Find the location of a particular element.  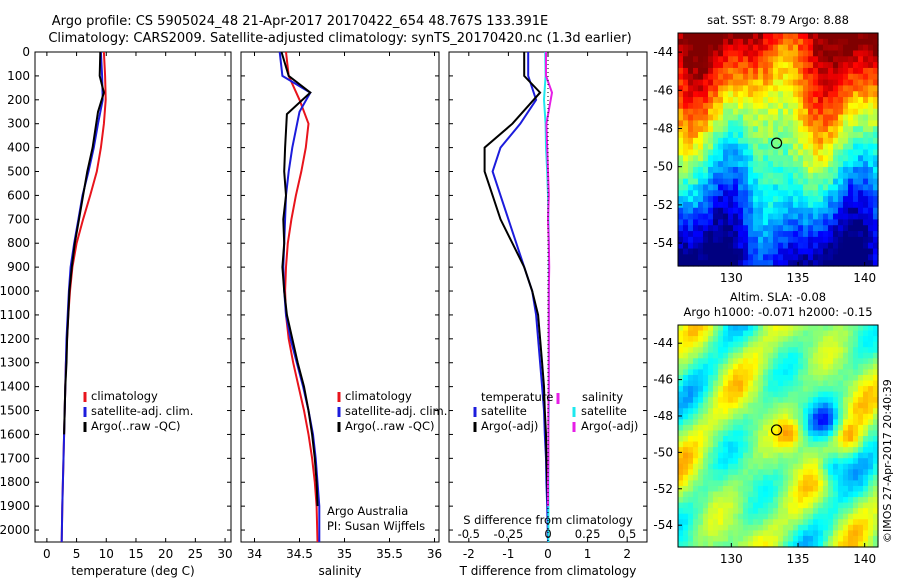

s-tick-label: -0.5 is located at coordinates (469, 534).